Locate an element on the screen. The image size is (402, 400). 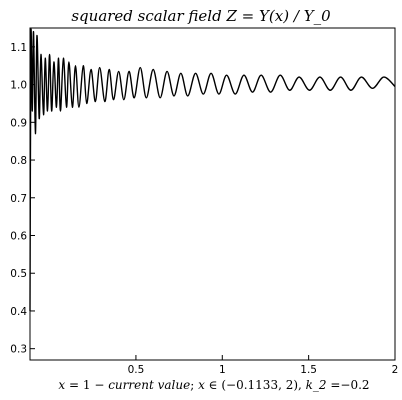
y-tick-label: 0.7 is located at coordinates (18, 199).